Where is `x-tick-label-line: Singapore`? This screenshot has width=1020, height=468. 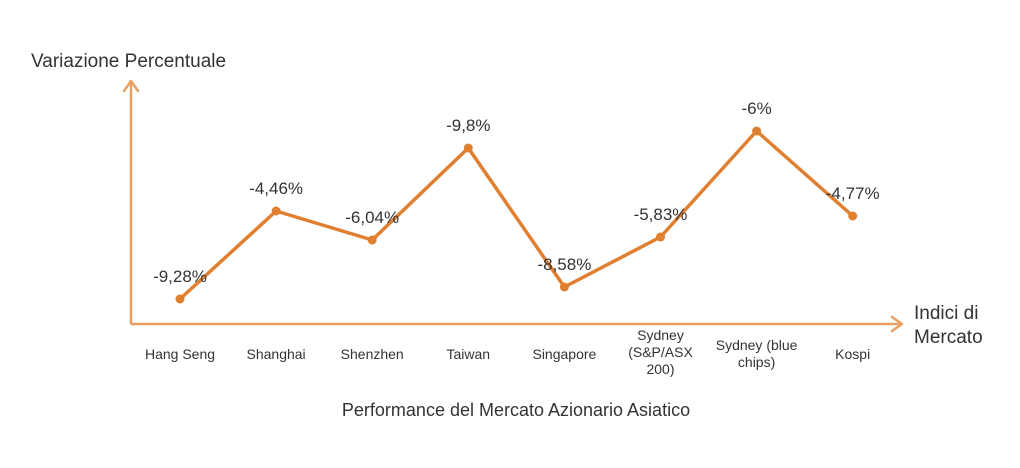 x-tick-label-line: Singapore is located at coordinates (564, 354).